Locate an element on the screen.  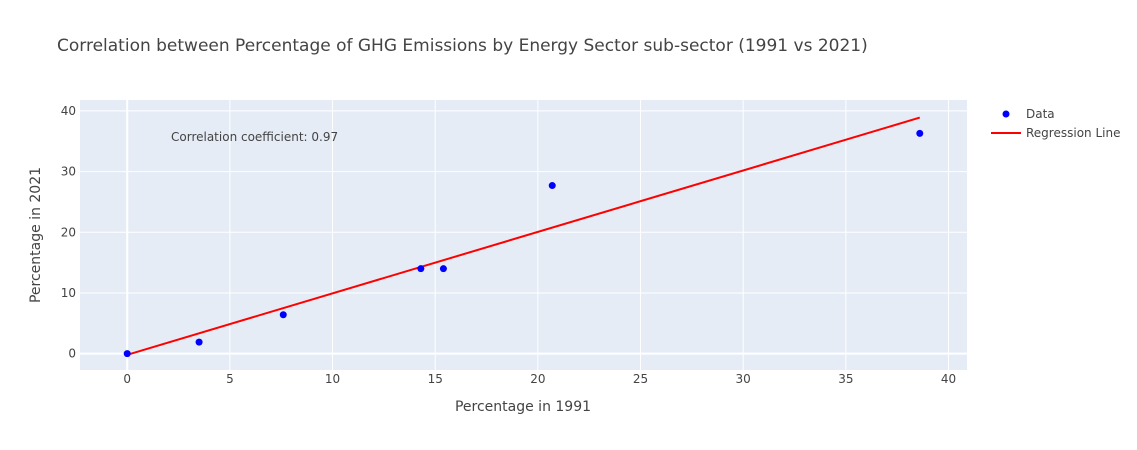
x-tick-label: 10 is located at coordinates (332, 379).